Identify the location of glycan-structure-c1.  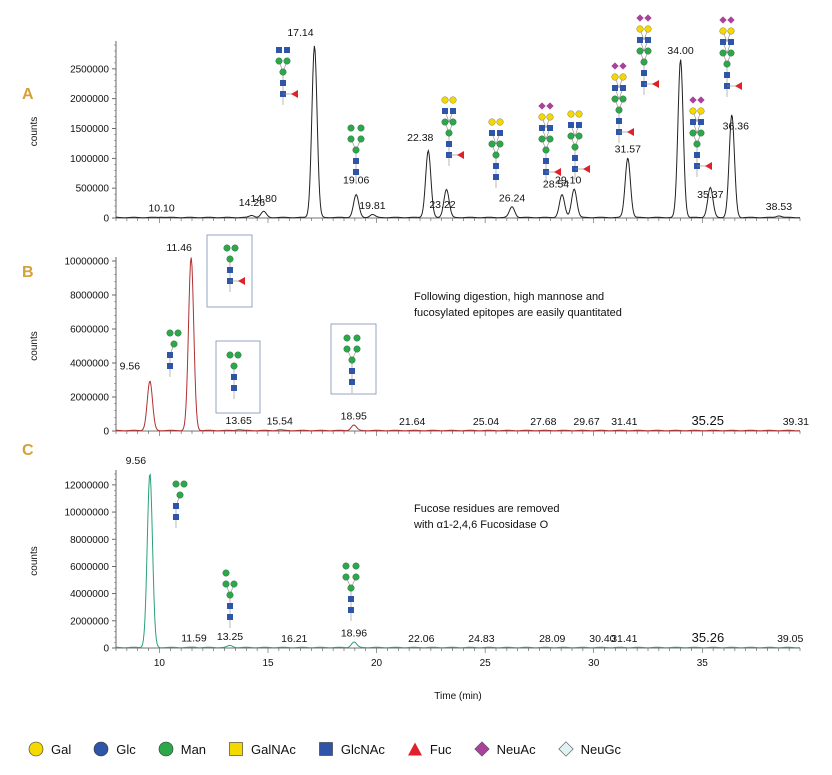
(180, 504).